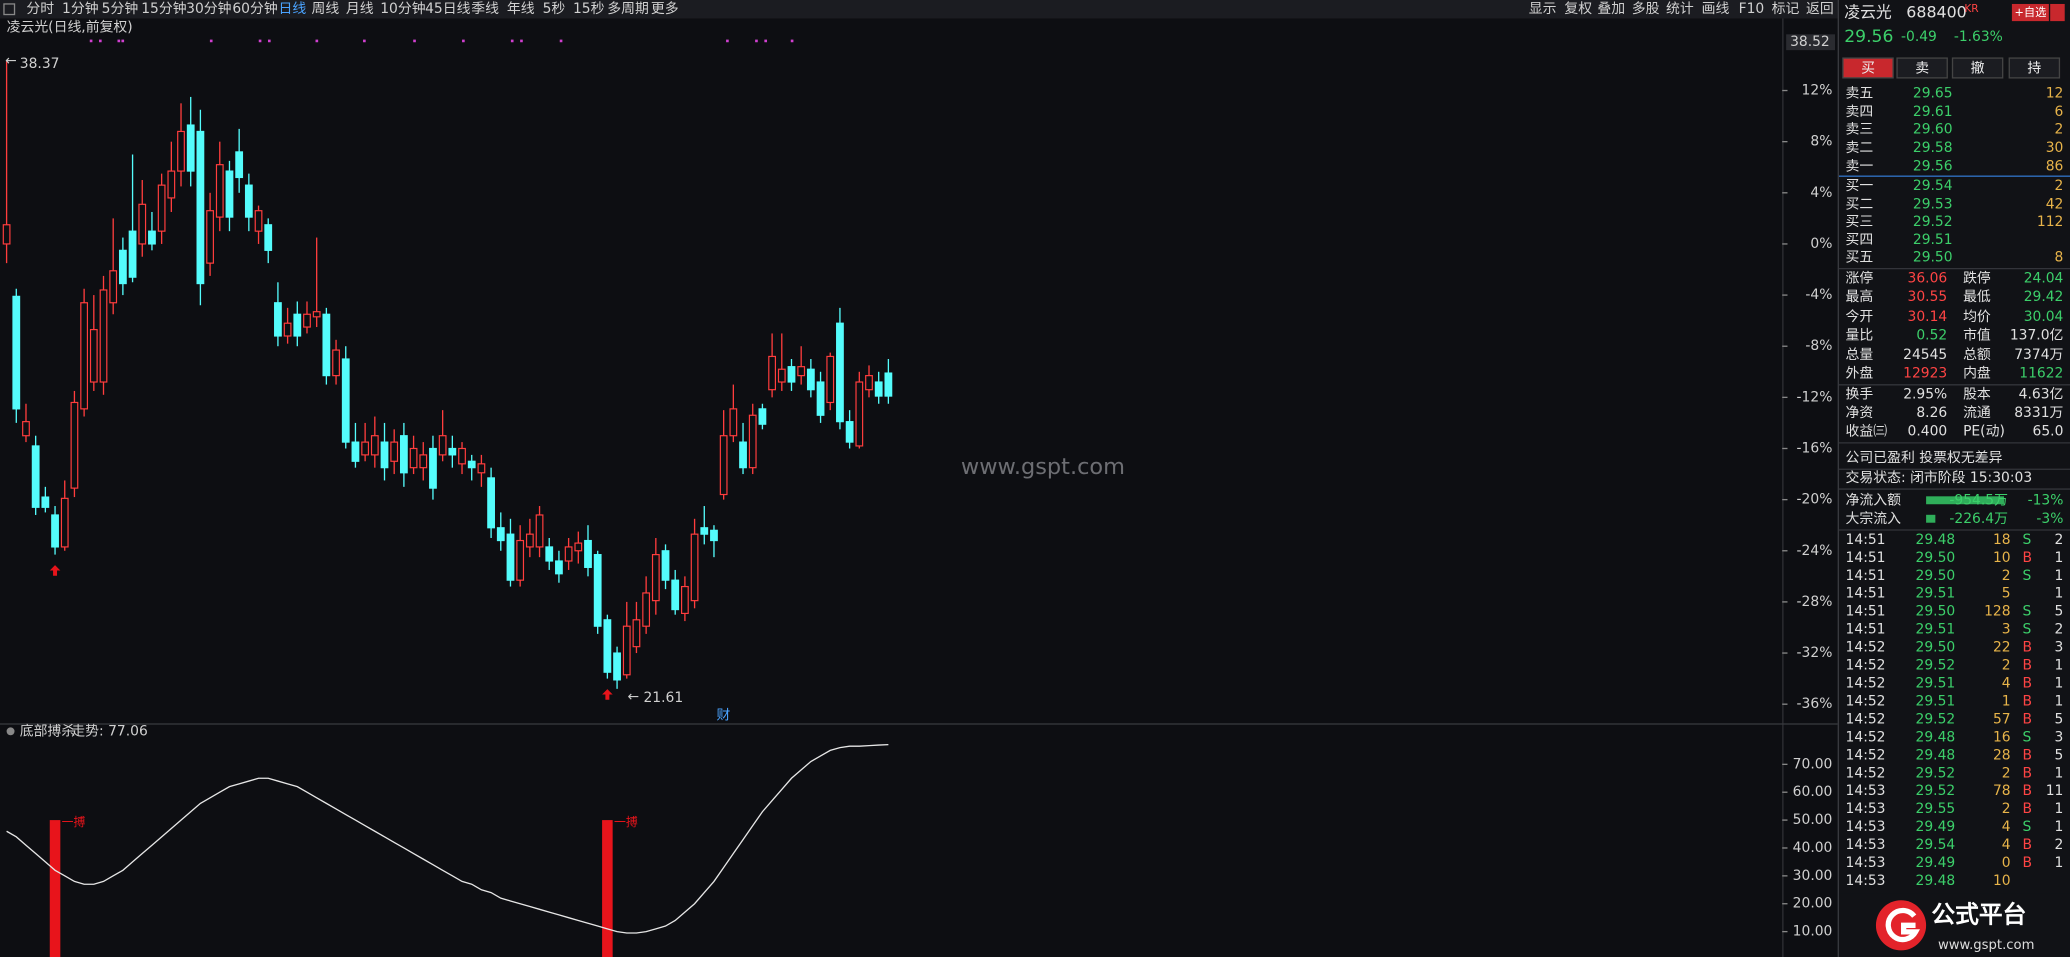 This screenshot has height=957, width=2070. I want to click on toolbar-item: 返回, so click(1820, 9).